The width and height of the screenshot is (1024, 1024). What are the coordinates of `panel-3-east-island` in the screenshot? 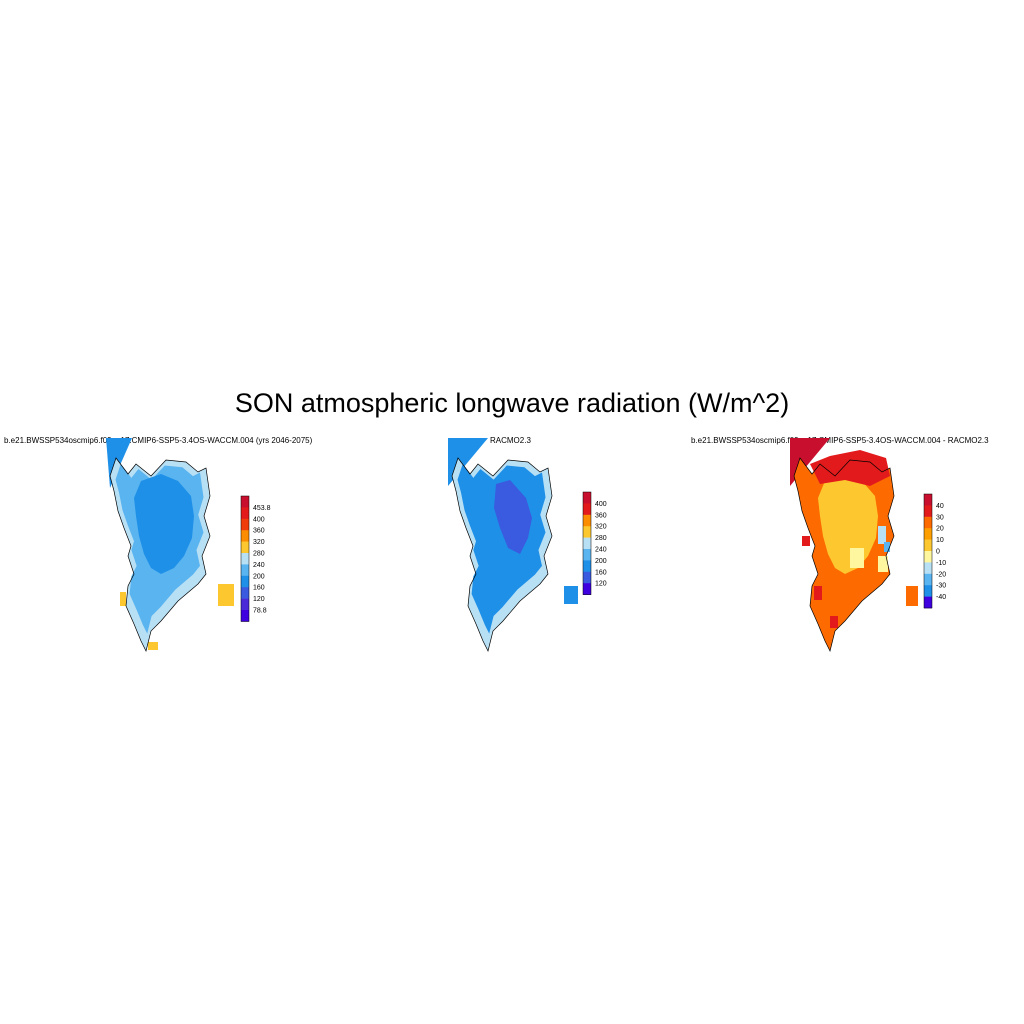 It's located at (912, 596).